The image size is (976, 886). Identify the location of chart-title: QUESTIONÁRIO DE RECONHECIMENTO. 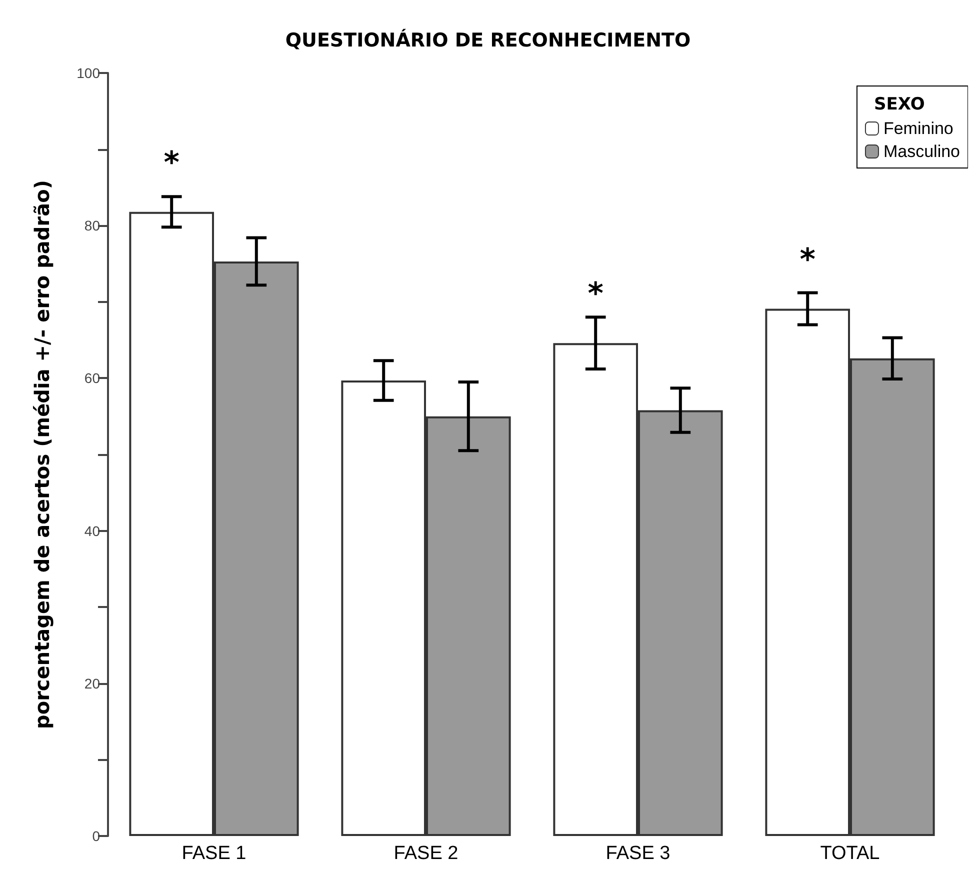
(488, 40).